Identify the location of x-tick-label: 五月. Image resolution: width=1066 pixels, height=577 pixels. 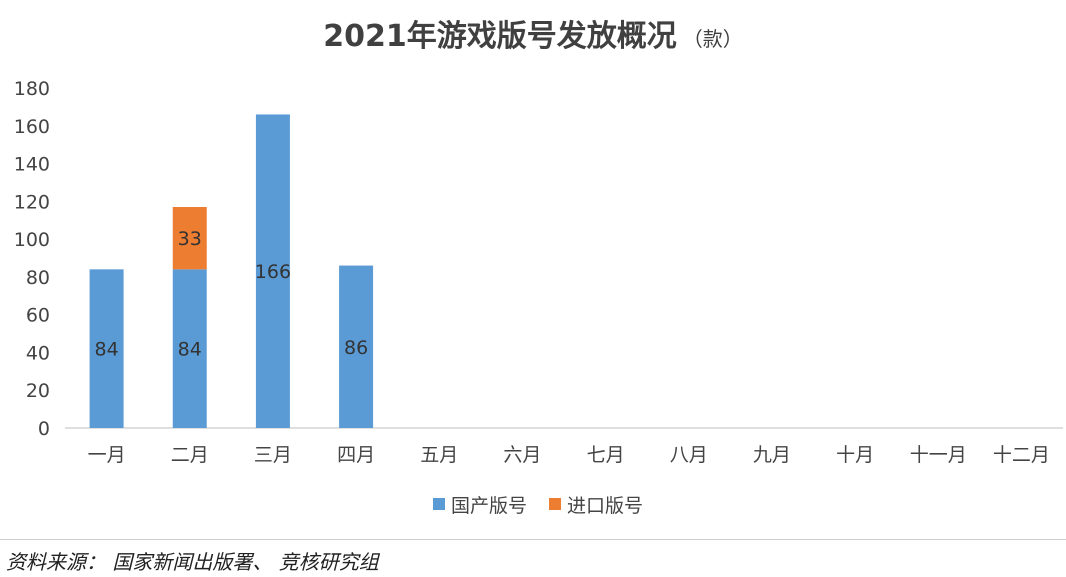
(439, 455).